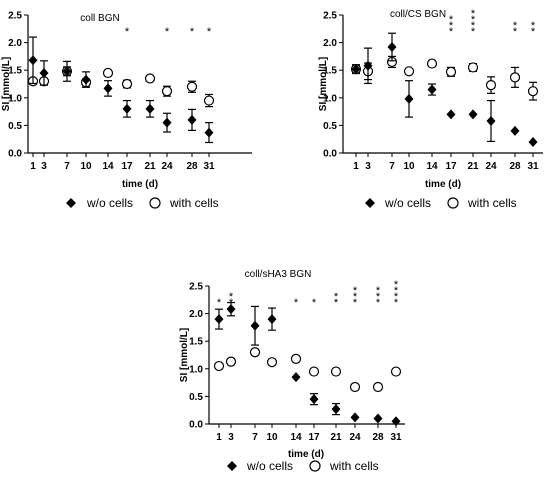 The image size is (550, 480). Describe the element at coordinates (71, 203) in the screenshot. I see `legend-diamond-marker` at that location.